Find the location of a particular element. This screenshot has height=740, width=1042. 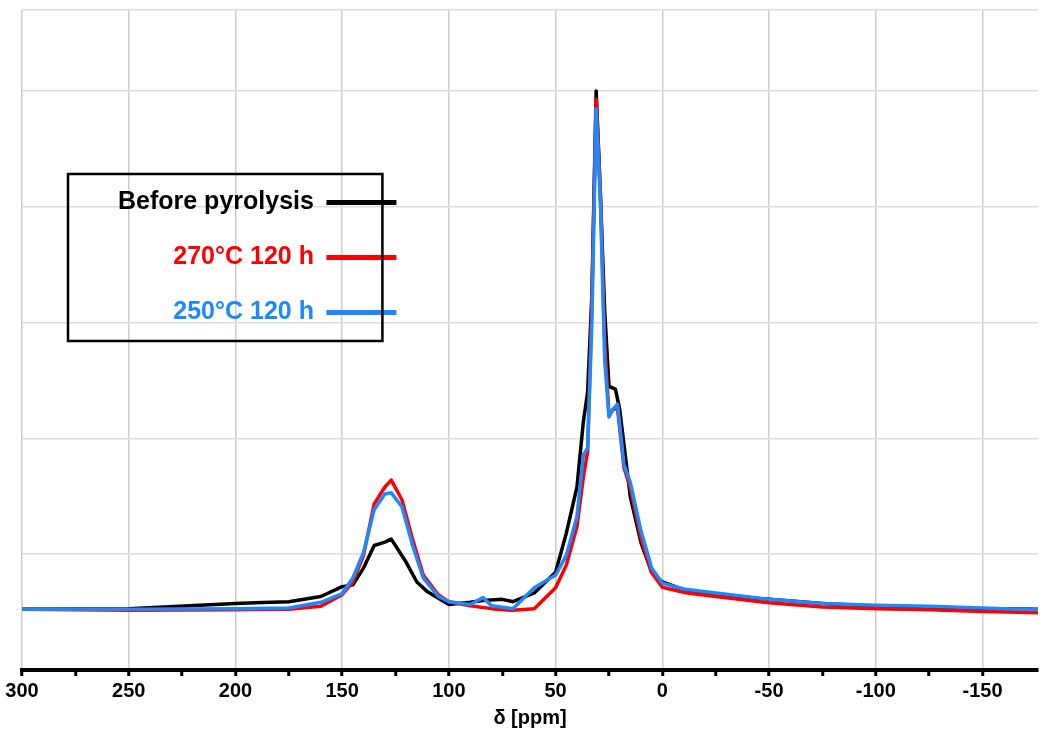

x-tick-label: -150 is located at coordinates (982, 689).